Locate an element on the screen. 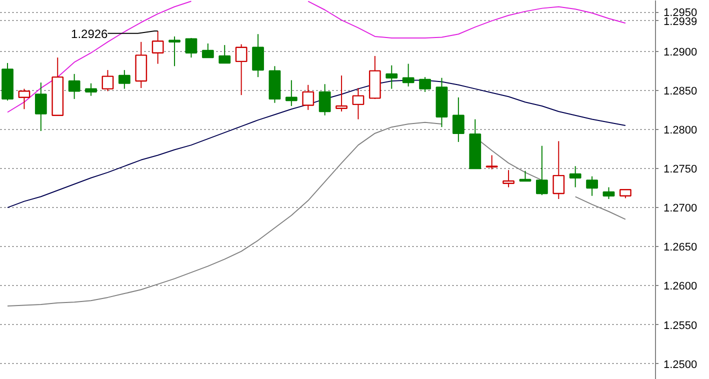  y-tick-label: 1.2900 is located at coordinates (681, 52).